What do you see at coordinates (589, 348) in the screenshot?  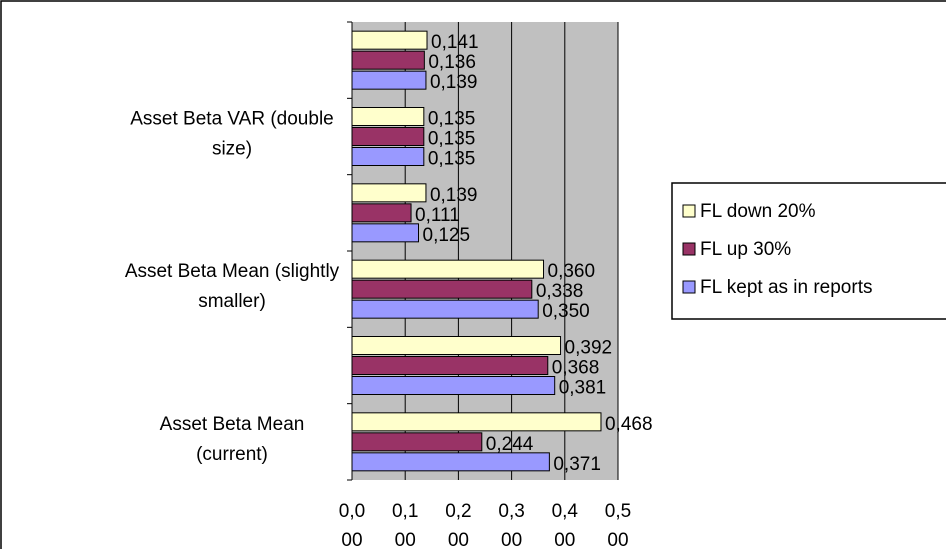 I see `data-label-1-0: 0,392` at bounding box center [589, 348].